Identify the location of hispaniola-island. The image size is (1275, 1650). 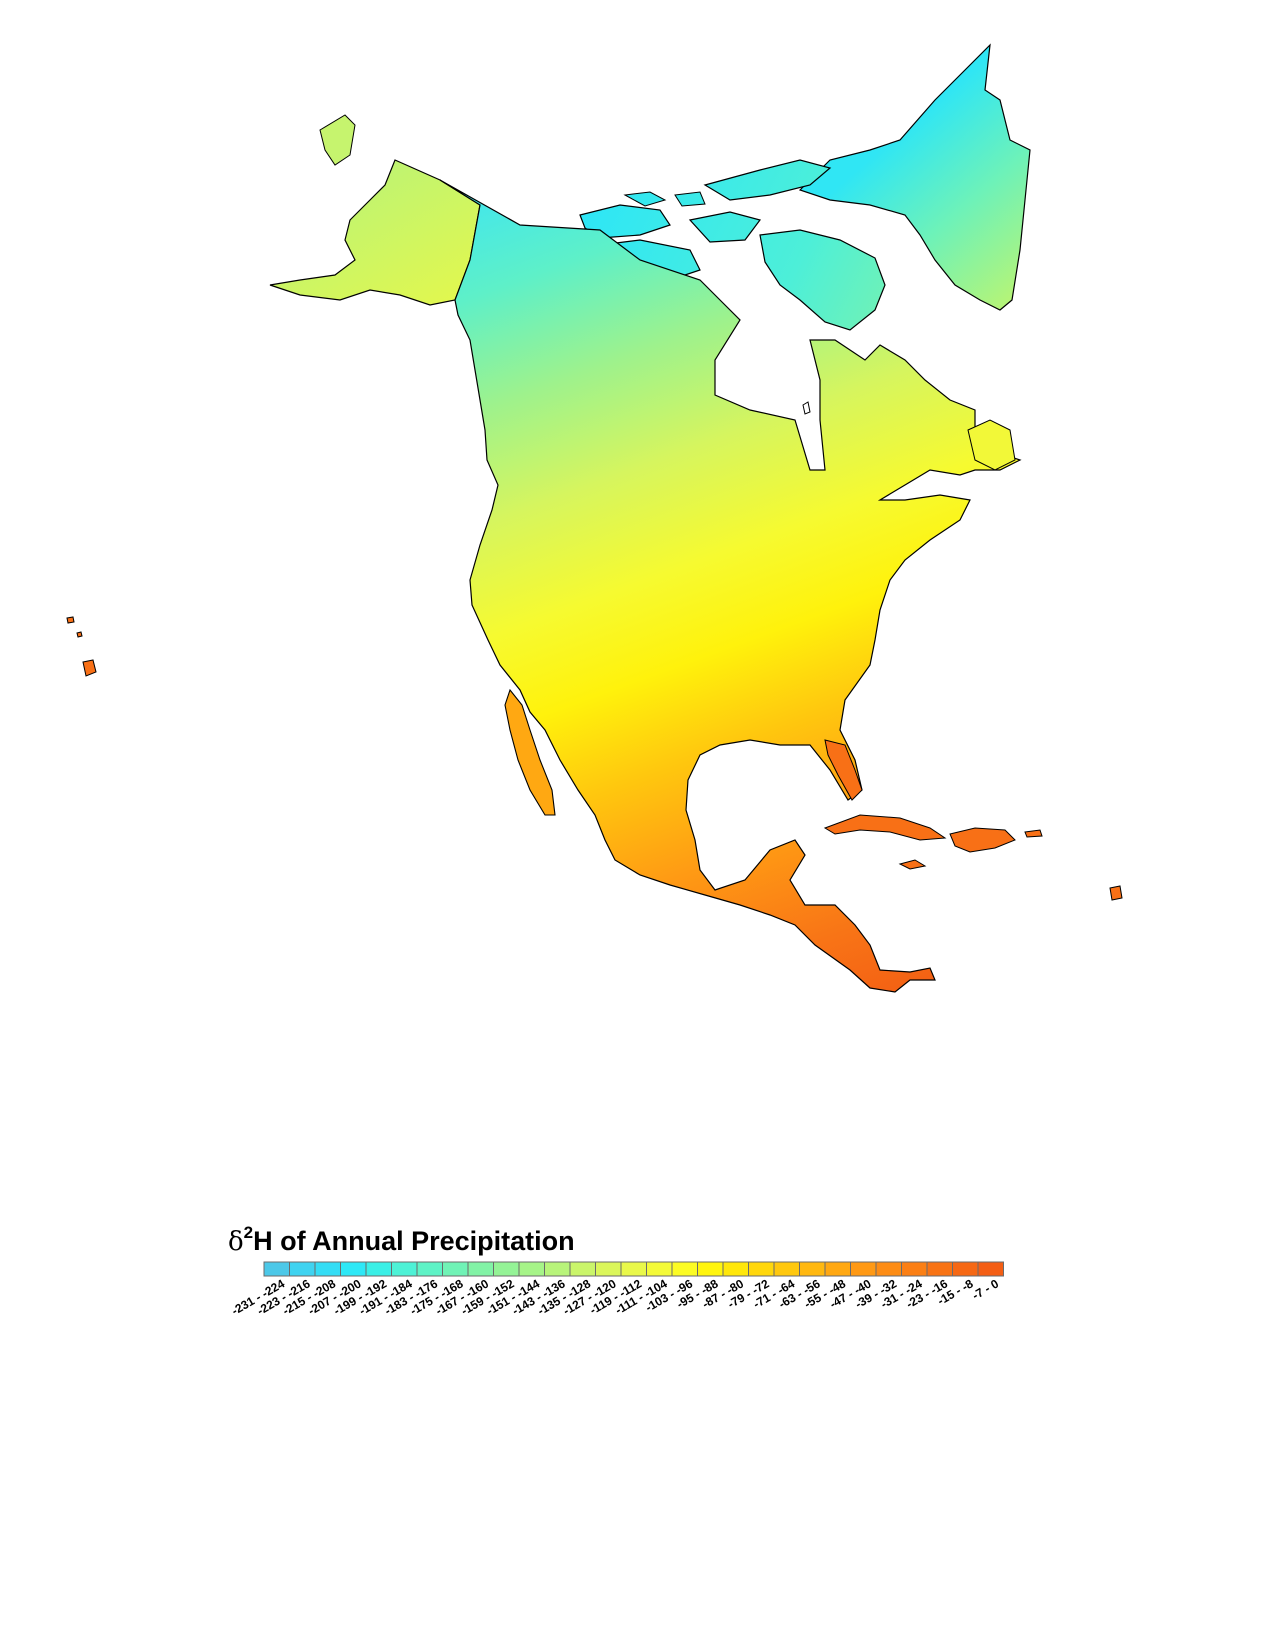
(982, 840).